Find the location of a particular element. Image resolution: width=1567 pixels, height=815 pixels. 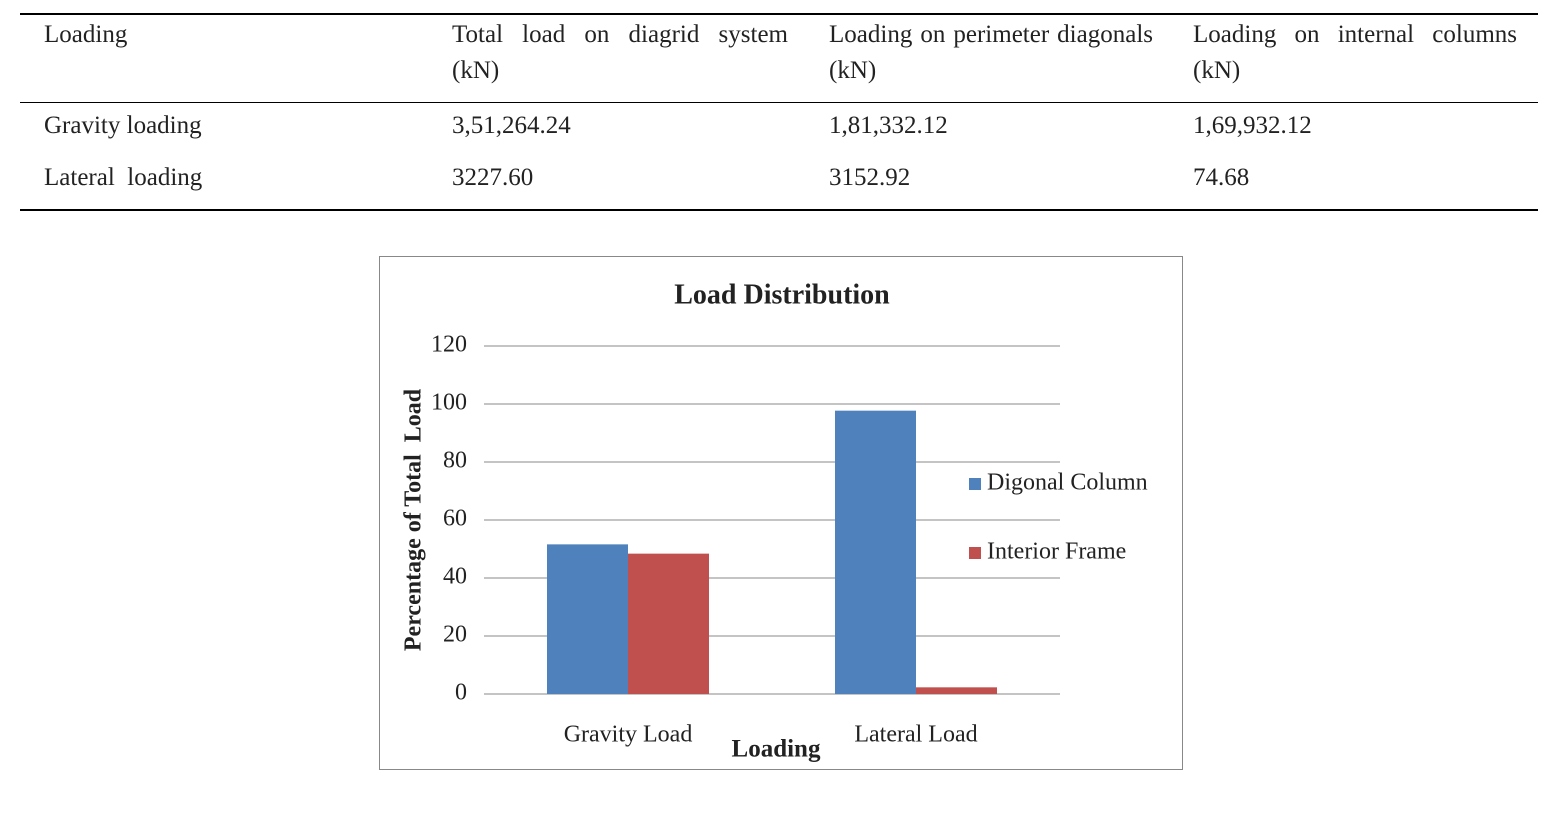

header-cell: Loading is located at coordinates (86, 34).